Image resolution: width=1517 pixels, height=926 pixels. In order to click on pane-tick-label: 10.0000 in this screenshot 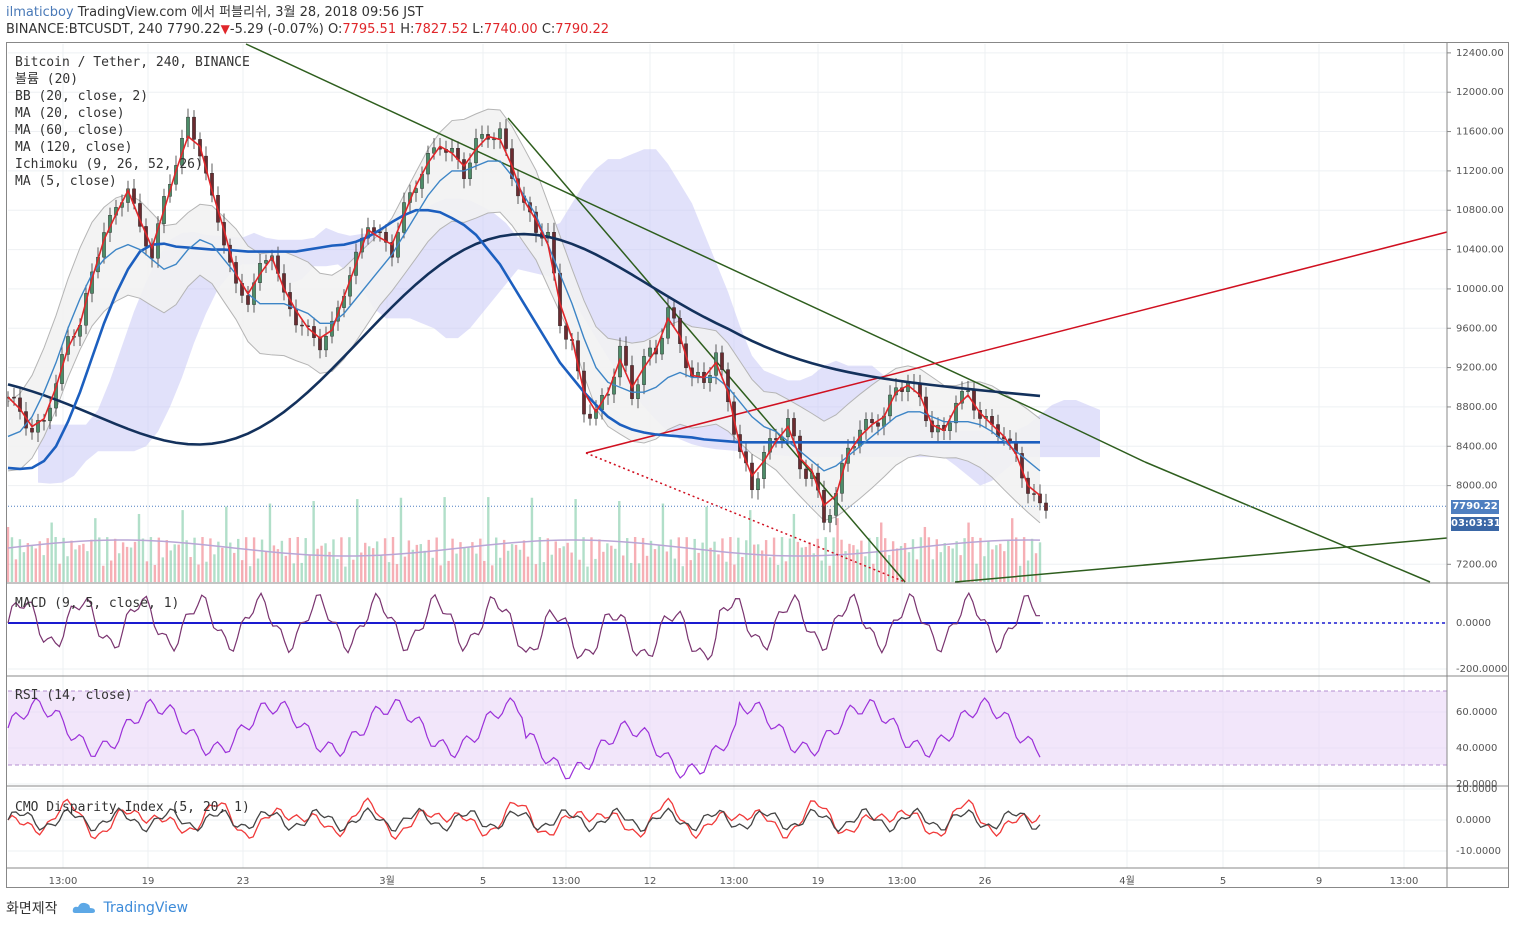, I will do `click(1476, 789)`.